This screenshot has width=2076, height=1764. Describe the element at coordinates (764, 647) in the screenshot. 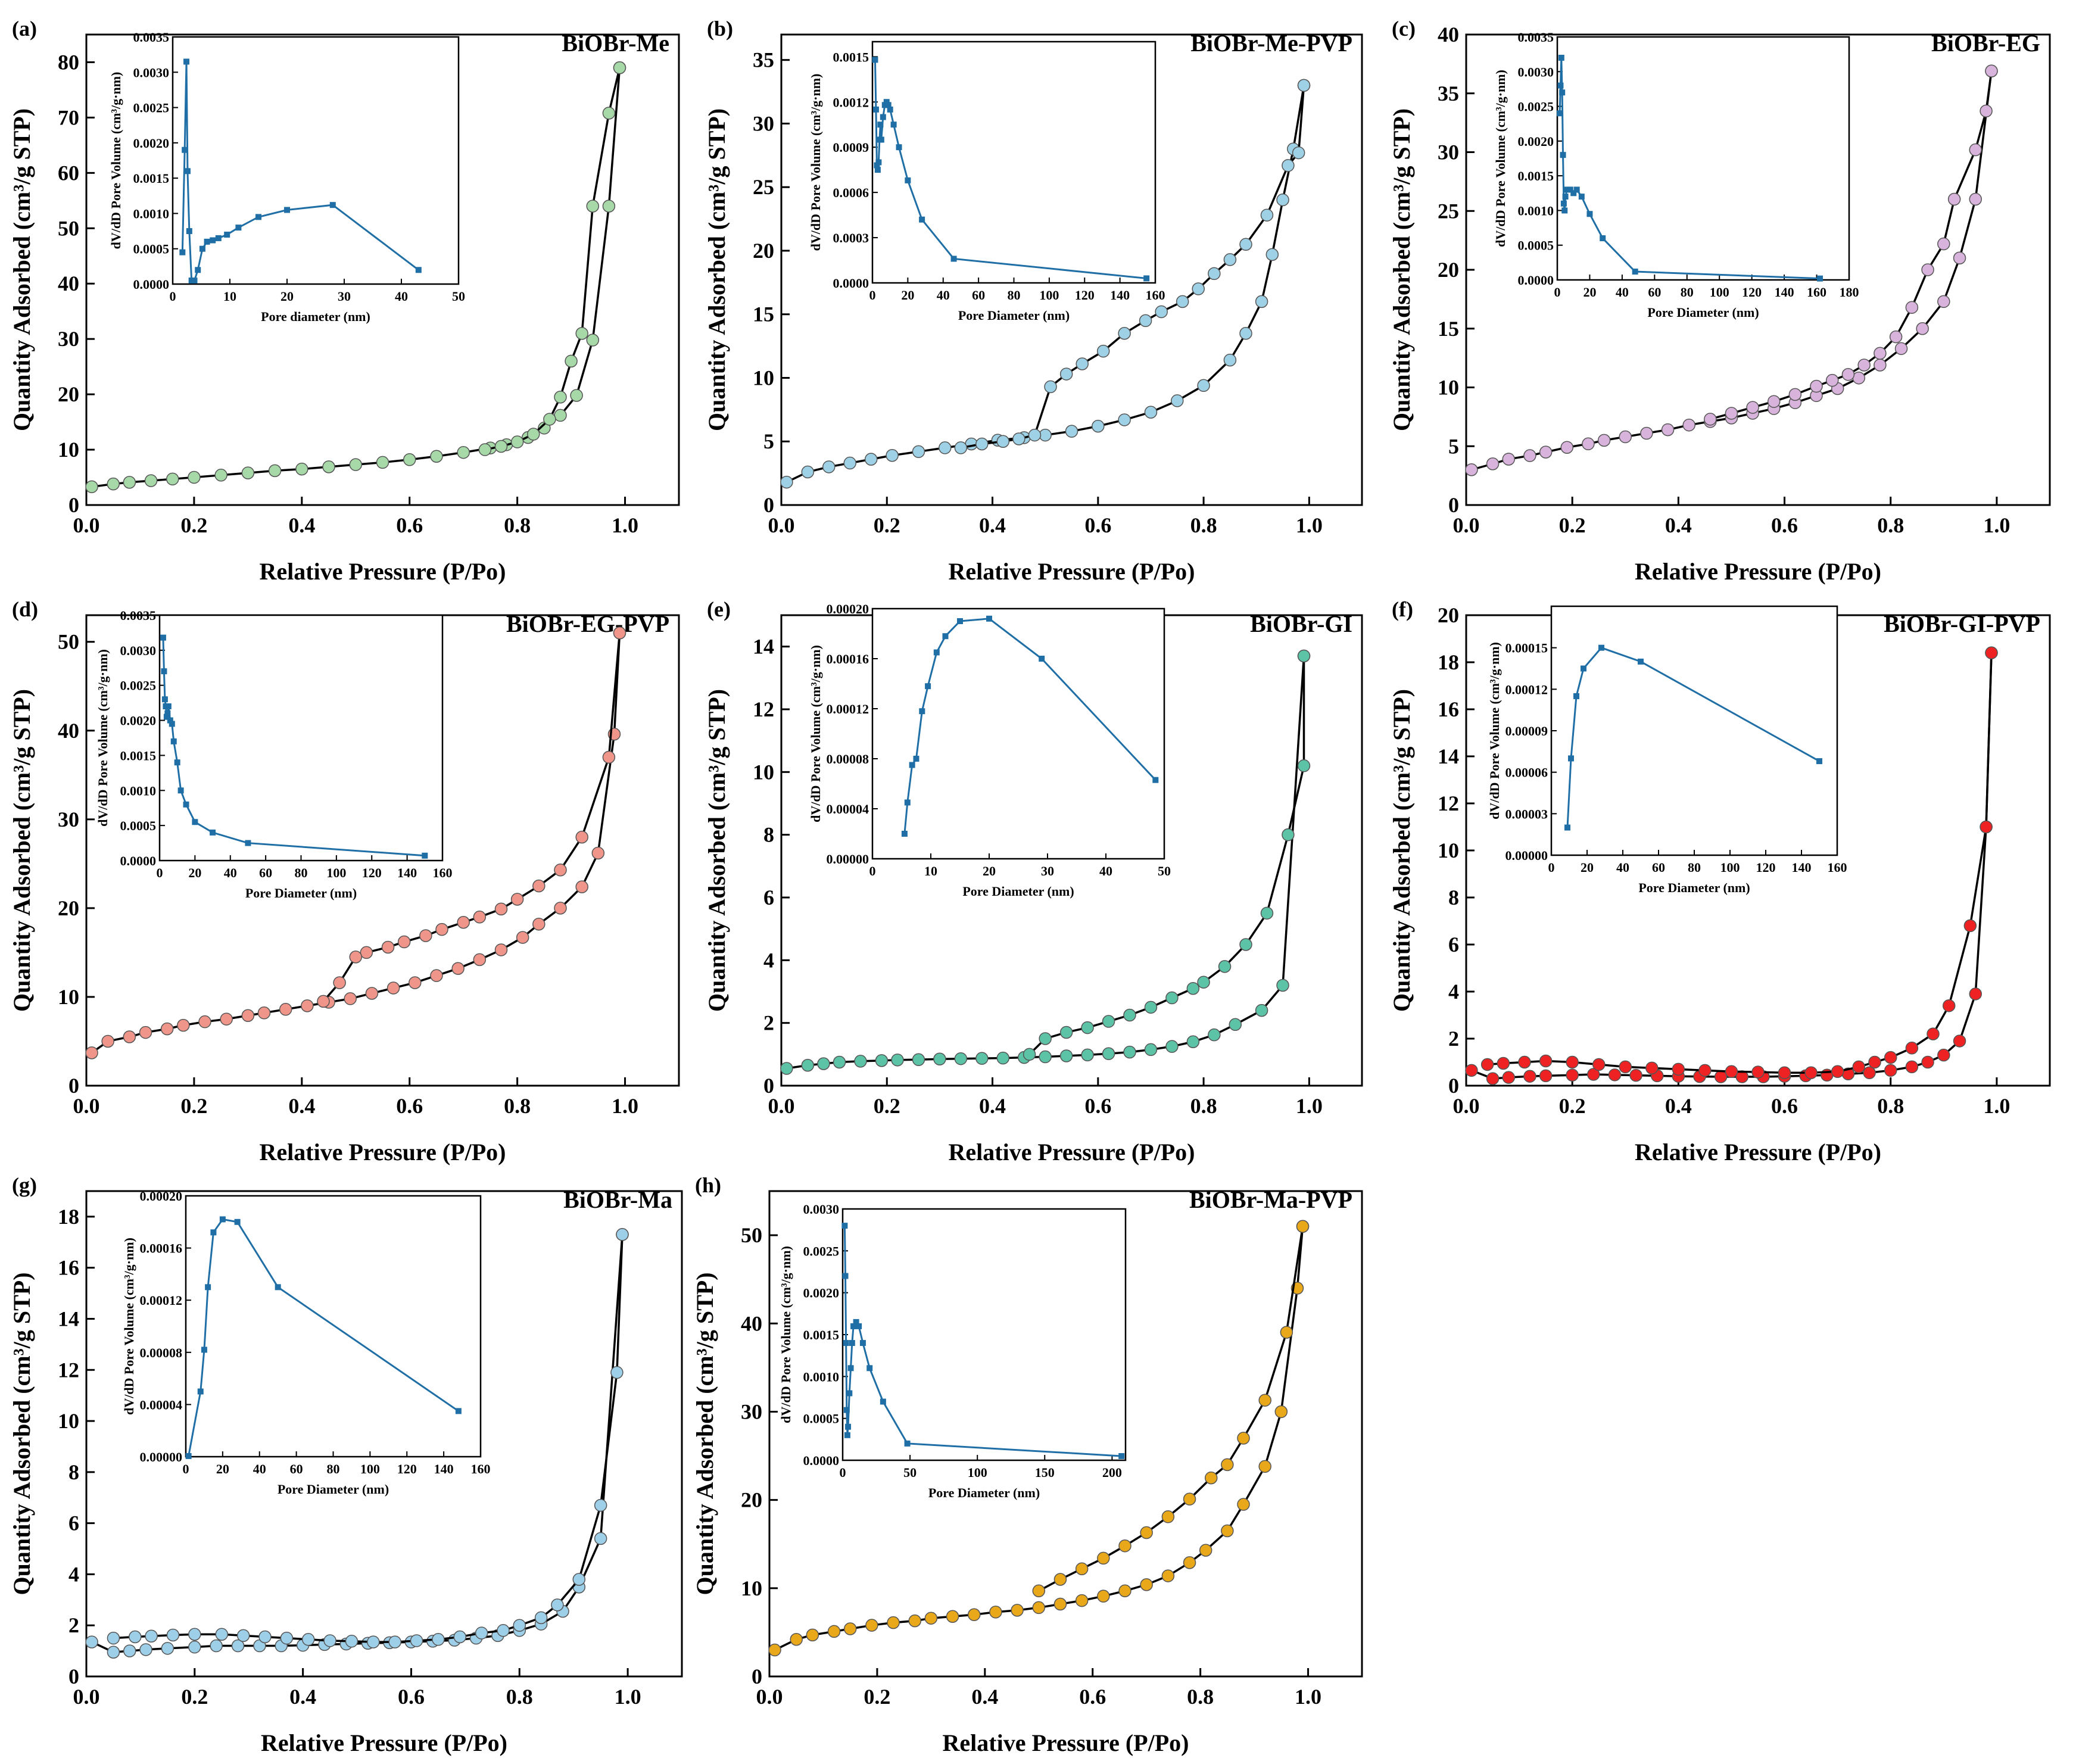

I see `y-tick-label: 14` at that location.